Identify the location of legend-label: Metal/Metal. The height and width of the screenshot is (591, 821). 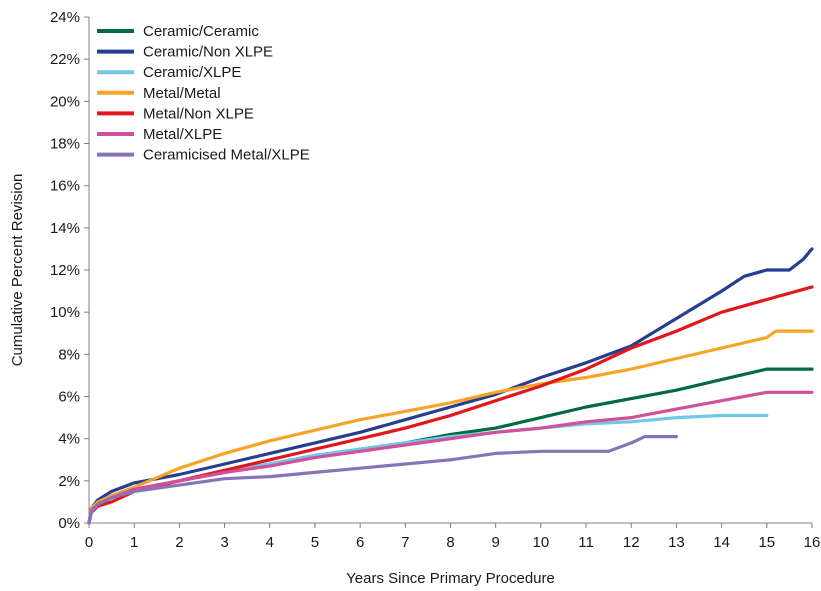
(182, 93).